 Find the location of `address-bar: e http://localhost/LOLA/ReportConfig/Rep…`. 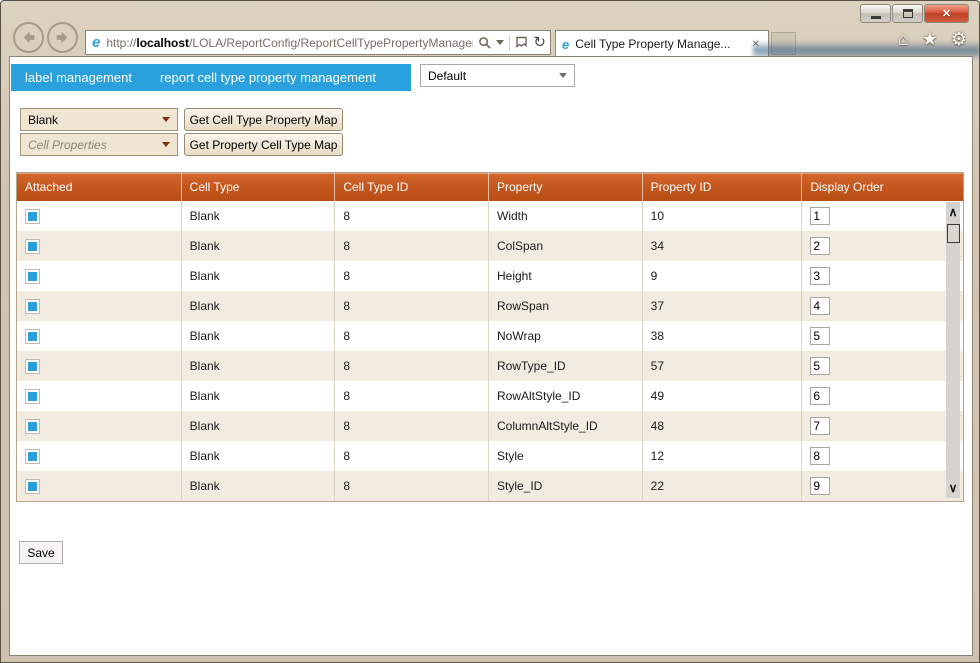

address-bar: e http://localhost/LOLA/ReportConfig/Rep… is located at coordinates (318, 42).